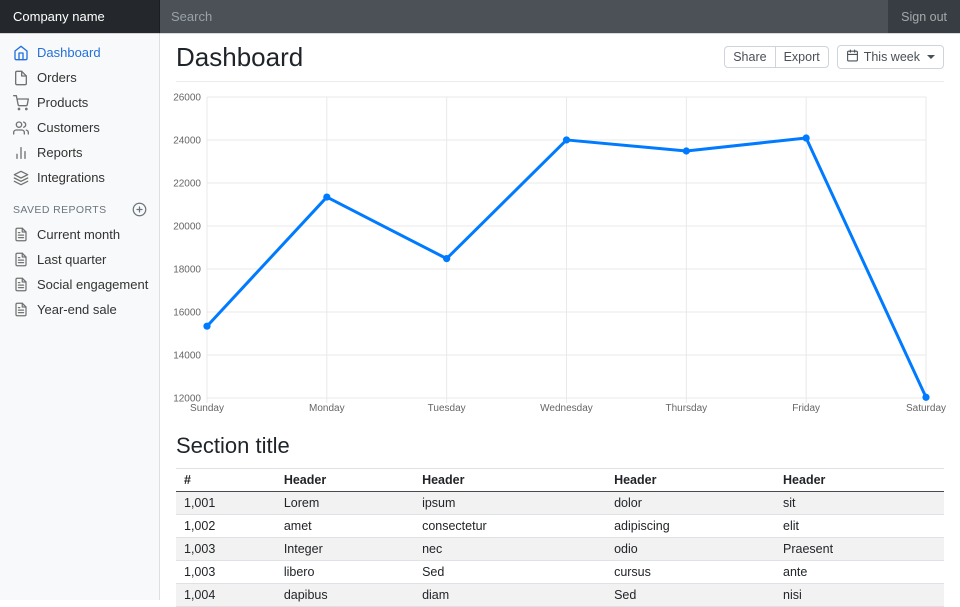  Describe the element at coordinates (207, 408) in the screenshot. I see `x-axis-label: Sunday` at that location.